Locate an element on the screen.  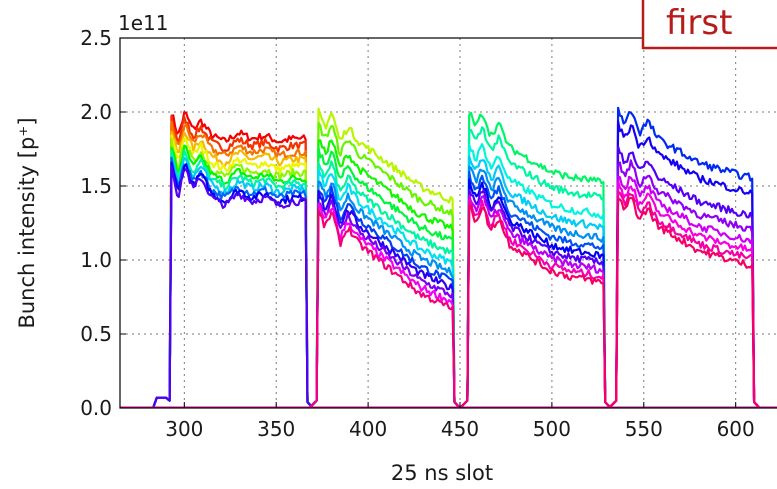
x-tick-label: 500 is located at coordinates (552, 429).